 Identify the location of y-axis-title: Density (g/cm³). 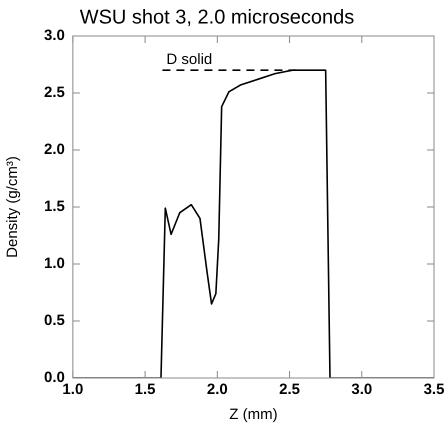
(13, 207).